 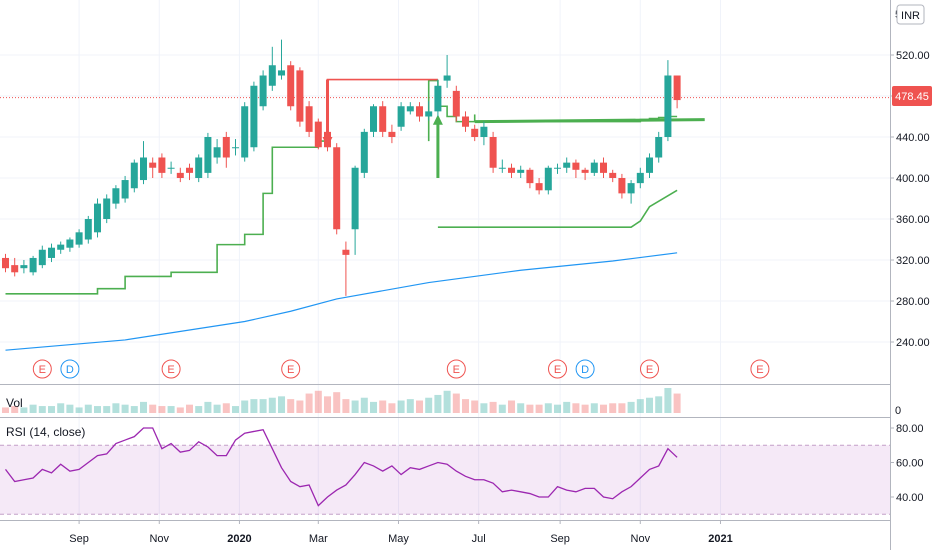 I want to click on rsi-tick-label: 40.00, so click(x=910, y=498).